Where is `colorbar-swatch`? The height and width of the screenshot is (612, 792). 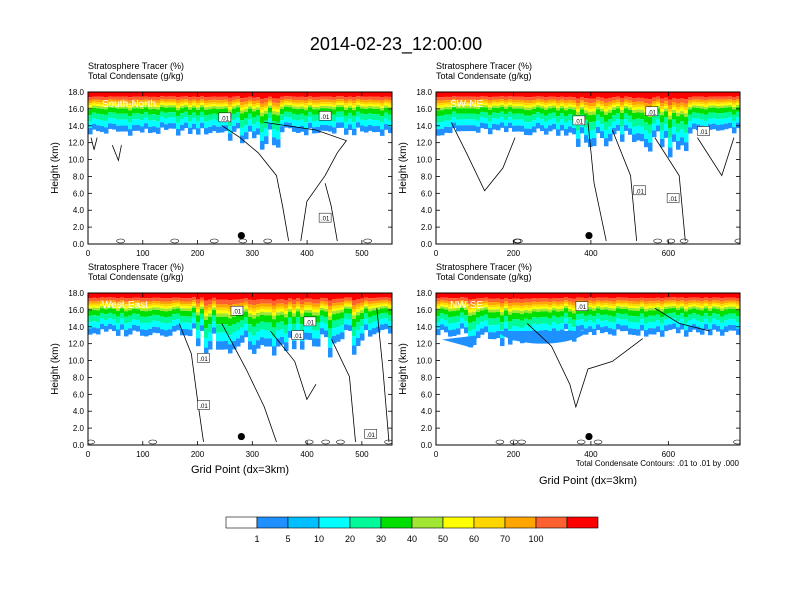 colorbar-swatch is located at coordinates (551, 522).